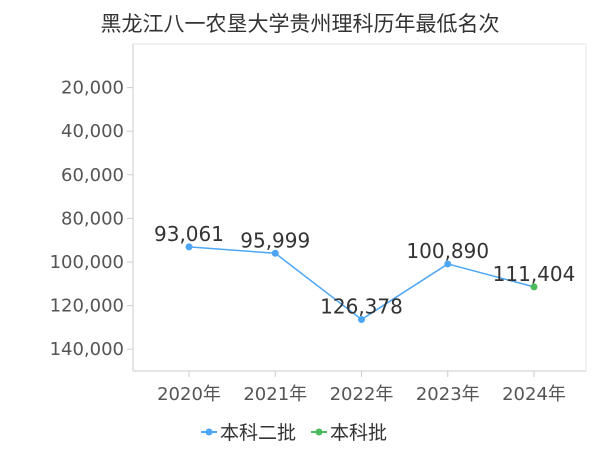  Describe the element at coordinates (361, 307) in the screenshot. I see `data-label: 126,378` at that location.